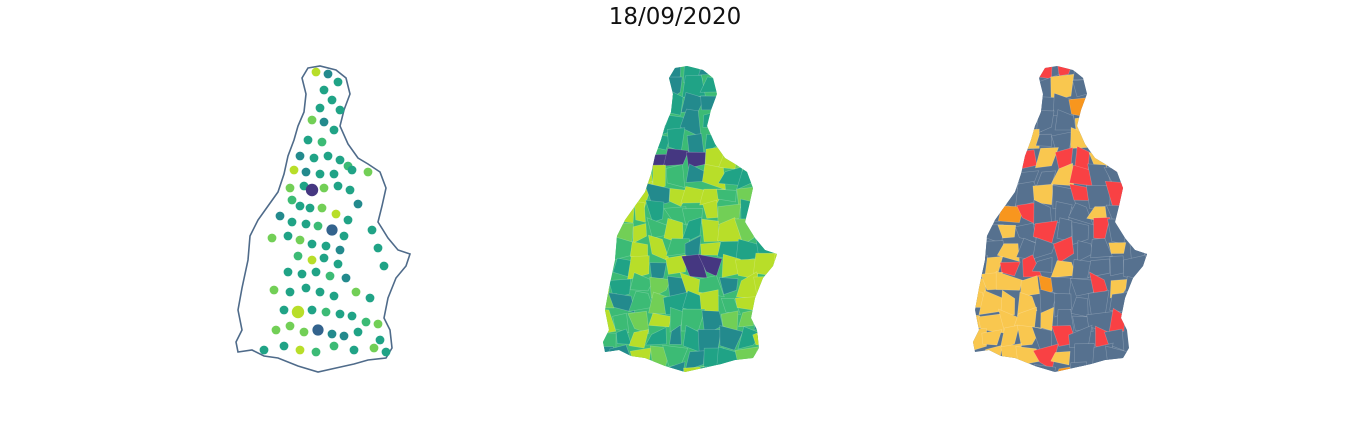 Image resolution: width=1350 pixels, height=444 pixels. What do you see at coordinates (699, 223) in the screenshot?
I see `choropleth-continuous-map` at bounding box center [699, 223].